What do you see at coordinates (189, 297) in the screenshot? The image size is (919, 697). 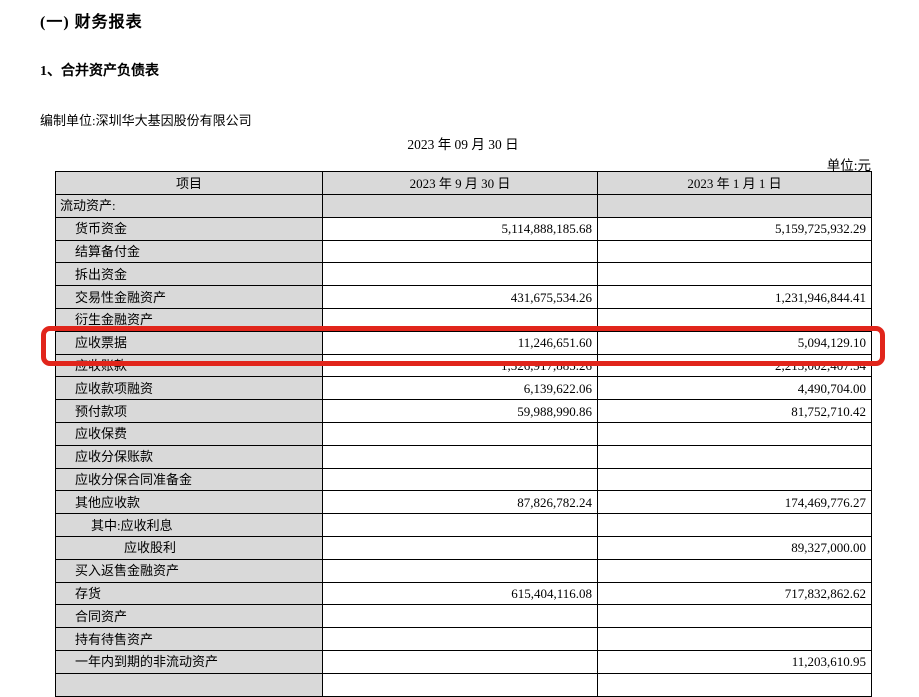 I see `item-cell: 交易性金融资产` at bounding box center [189, 297].